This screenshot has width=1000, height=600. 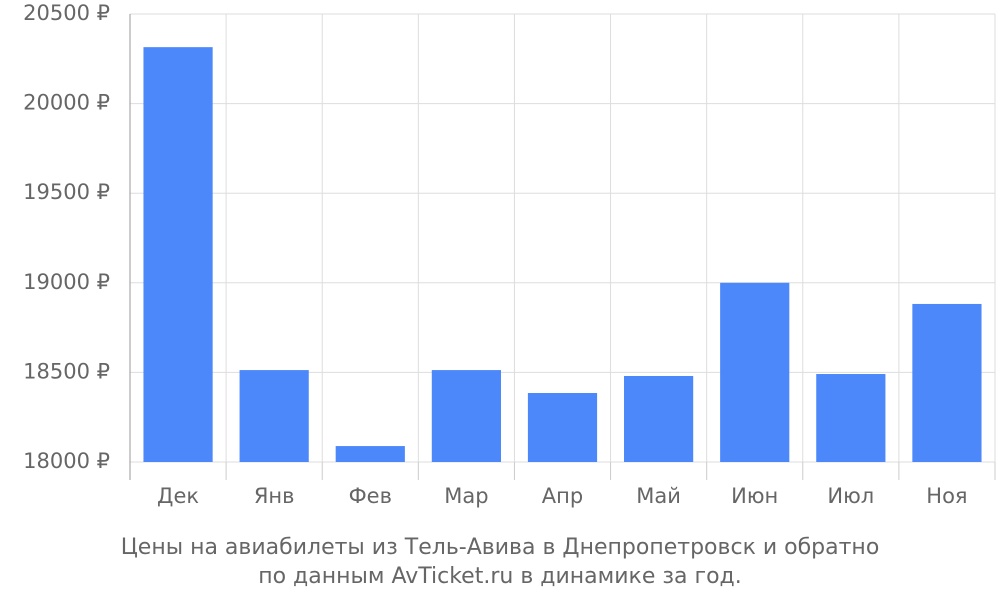 What do you see at coordinates (466, 496) in the screenshot?
I see `x-tick-label: Мар` at bounding box center [466, 496].